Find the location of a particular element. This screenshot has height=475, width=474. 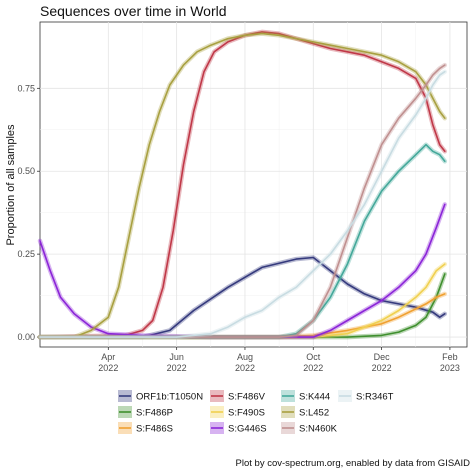

legend-label: S:R346T is located at coordinates (375, 397).